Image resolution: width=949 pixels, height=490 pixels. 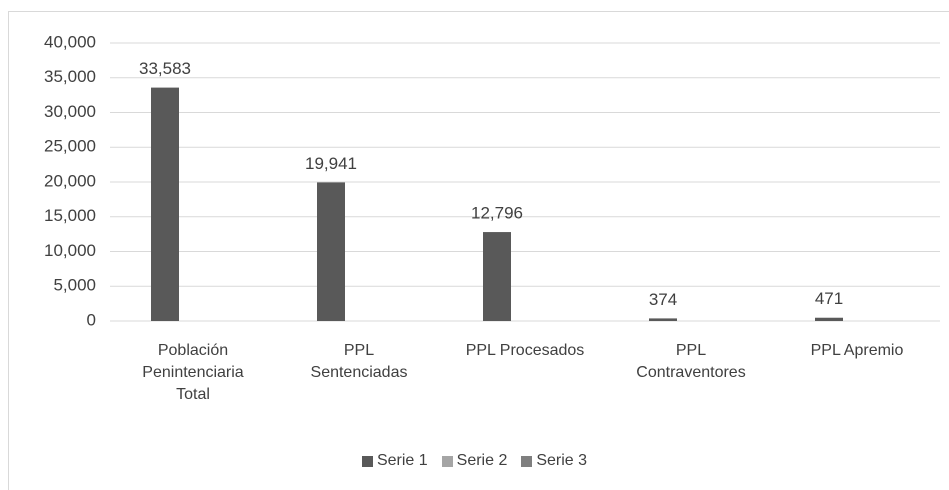 I want to click on legend-label: Serie 2, so click(x=482, y=460).